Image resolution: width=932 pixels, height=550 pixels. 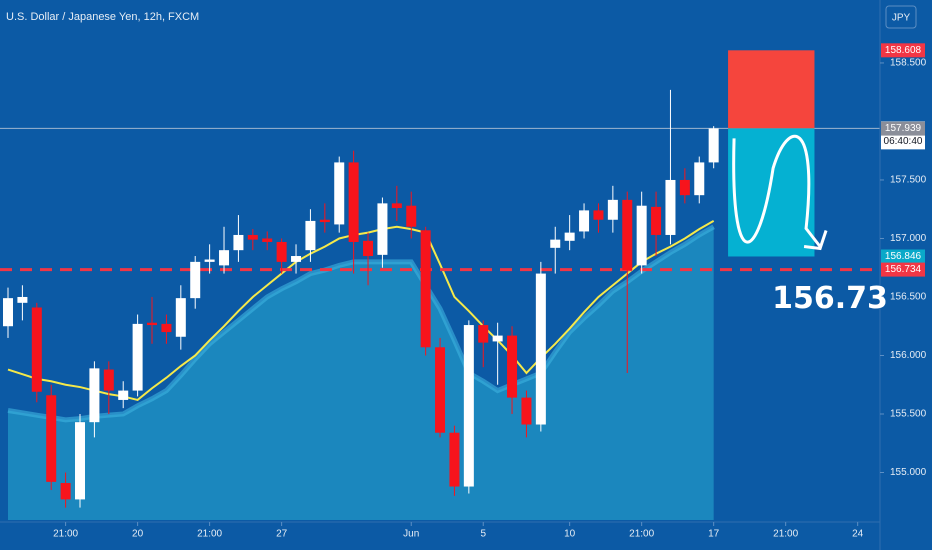 What do you see at coordinates (908, 180) in the screenshot?
I see `y-tick-label: 157.500` at bounding box center [908, 180].